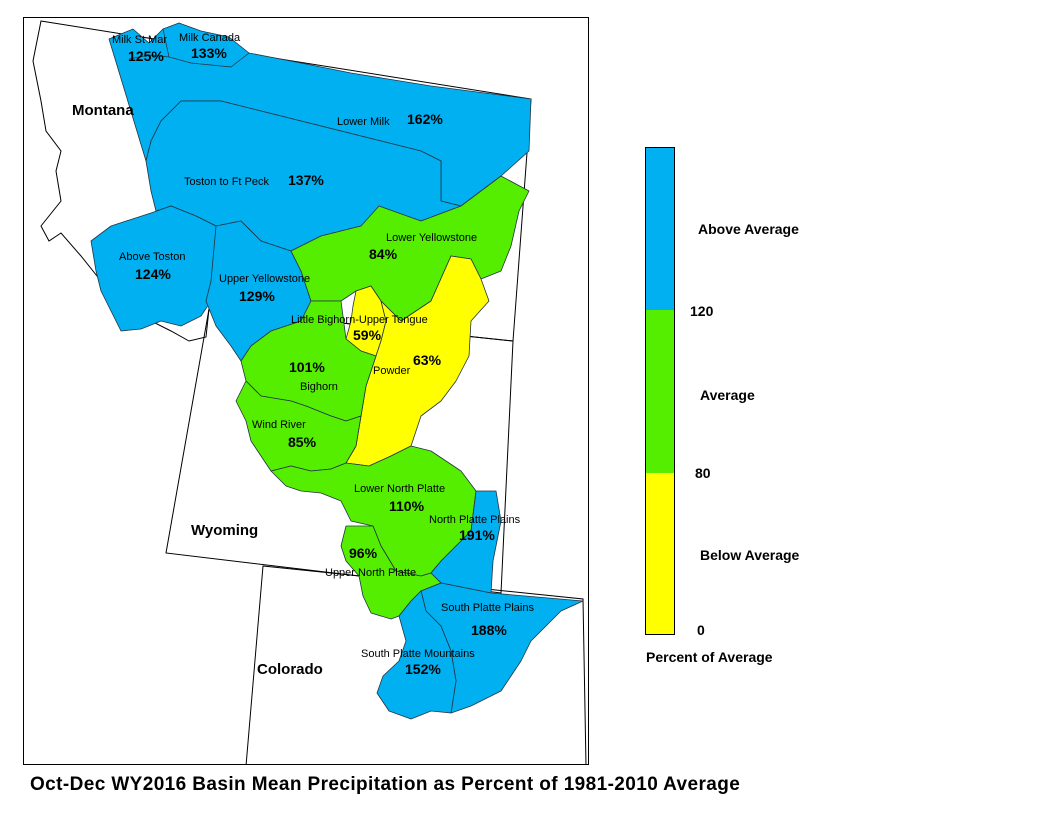 The image size is (1056, 816). I want to click on basin-name-little-bighorn-upper-tongue: Little Bighorn-Upper Tongue, so click(359, 320).